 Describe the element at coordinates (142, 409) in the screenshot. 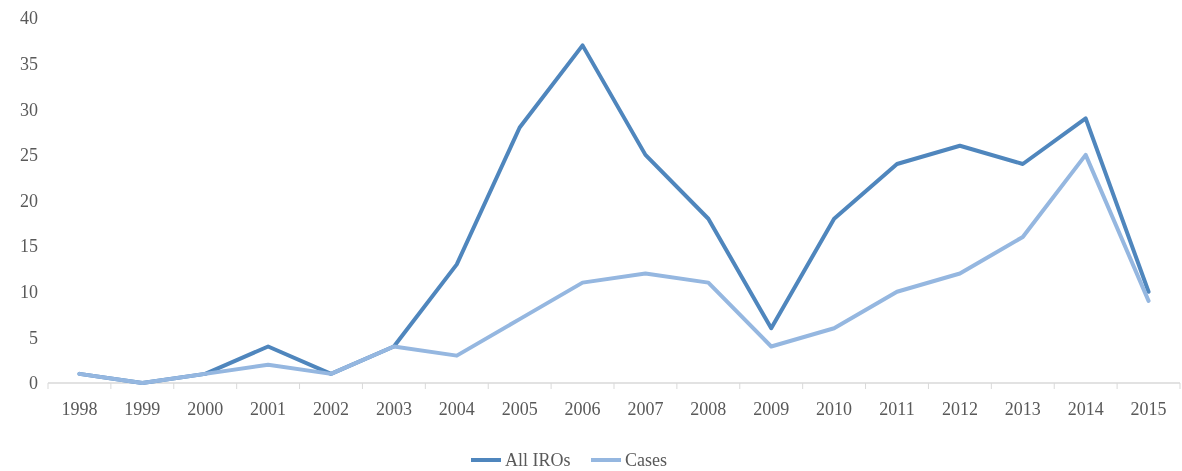

I see `x-tick-label: 1999` at that location.